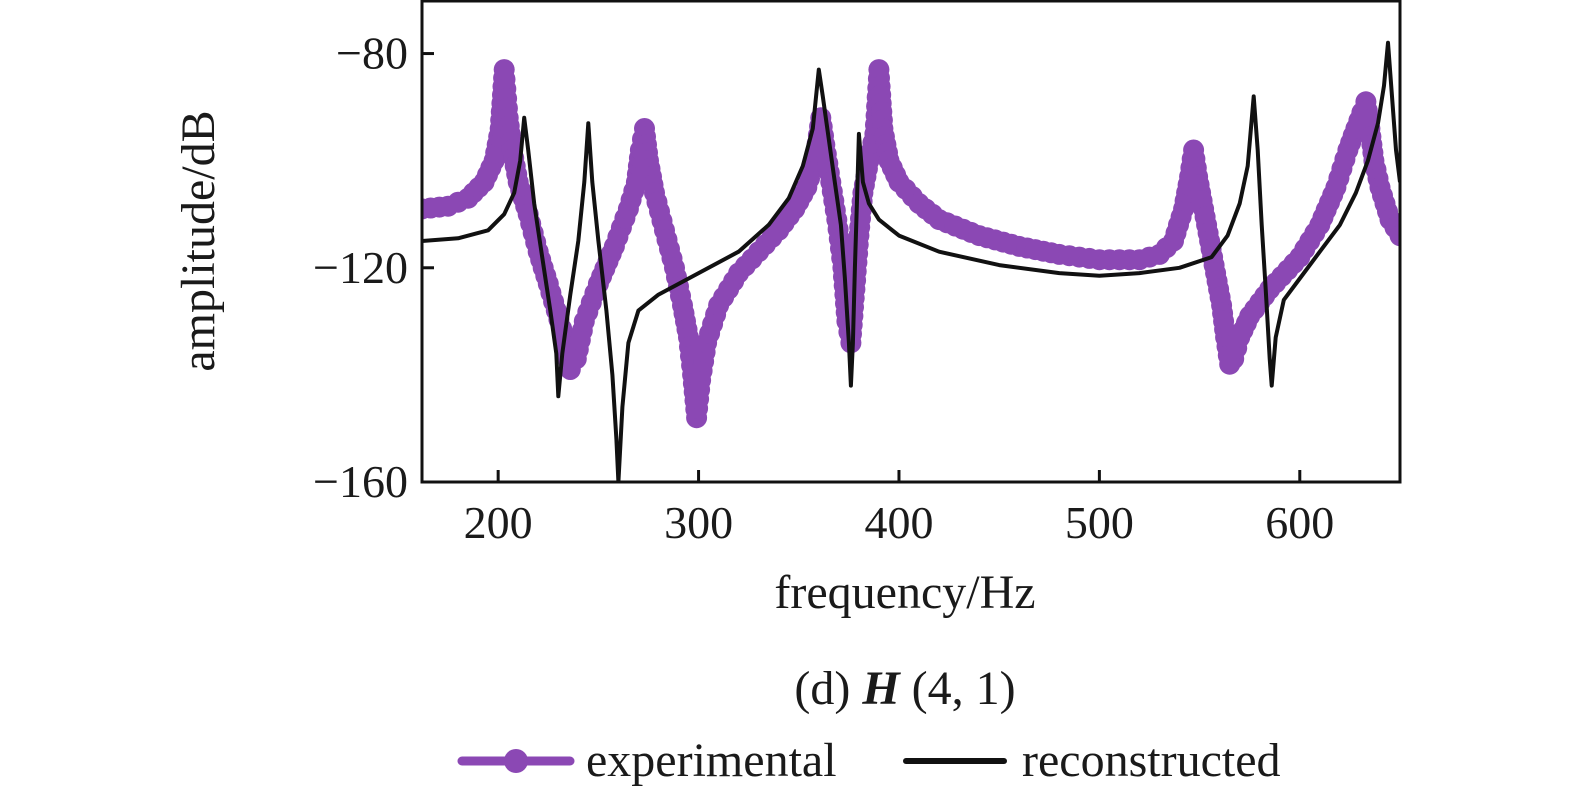 Image resolution: width=1575 pixels, height=797 pixels. Describe the element at coordinates (1299, 522) in the screenshot. I see `x-tick-label: 600` at that location.